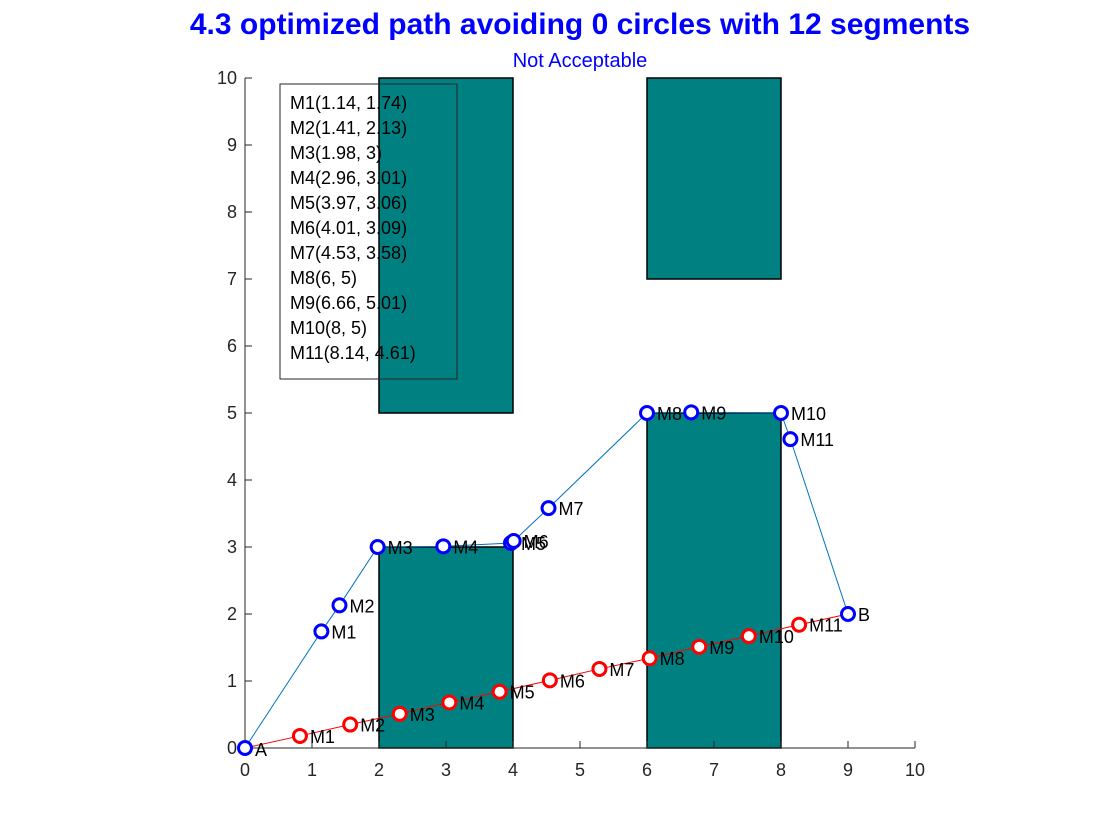 This screenshot has height=840, width=1120. I want to click on series-2-label-m10: M10, so click(776, 637).